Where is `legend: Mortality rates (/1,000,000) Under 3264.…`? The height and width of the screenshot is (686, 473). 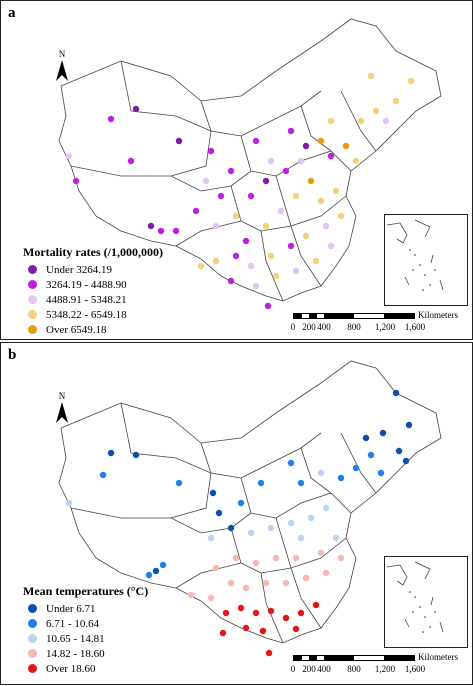
legend: Mortality rates (/1,000,000) Under 3264.… is located at coordinates (93, 291).